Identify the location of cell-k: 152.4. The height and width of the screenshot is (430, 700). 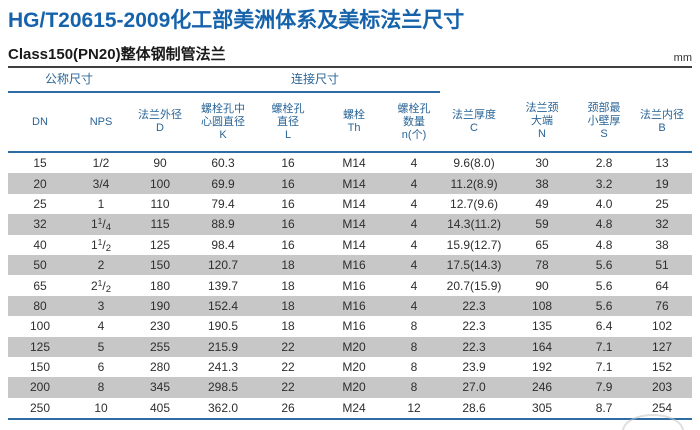
(223, 305).